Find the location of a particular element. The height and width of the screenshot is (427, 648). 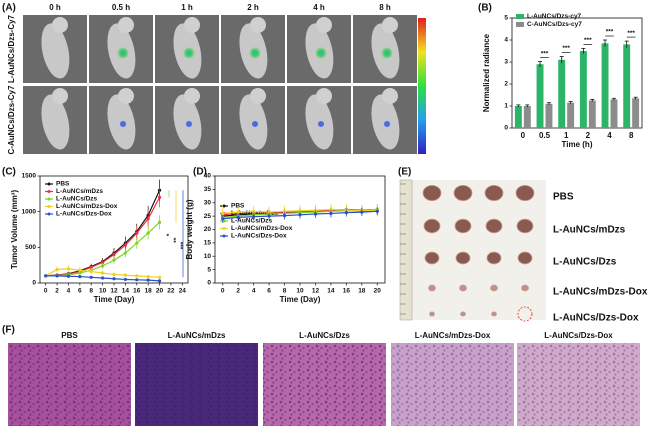

histology-title: L-AuNCs/mDzs is located at coordinates (197, 335).